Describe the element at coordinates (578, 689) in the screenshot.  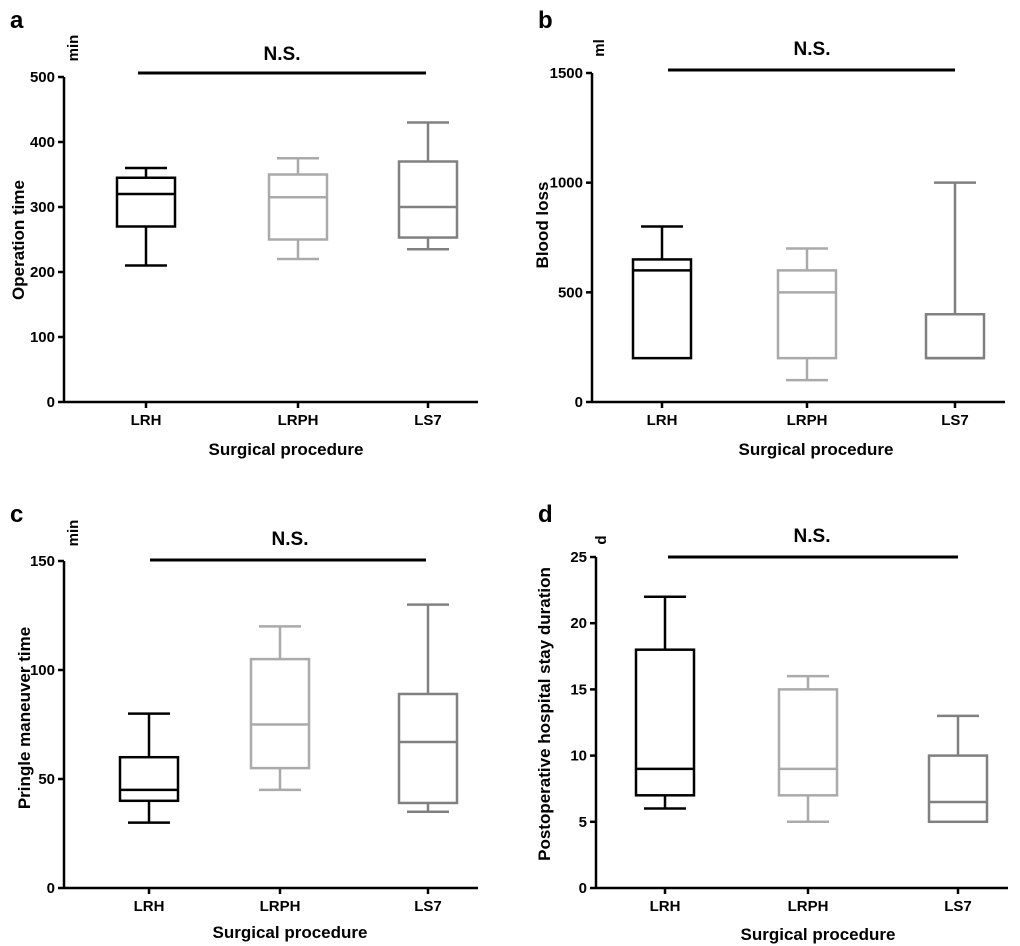
I see `y-tick-label: 15` at that location.